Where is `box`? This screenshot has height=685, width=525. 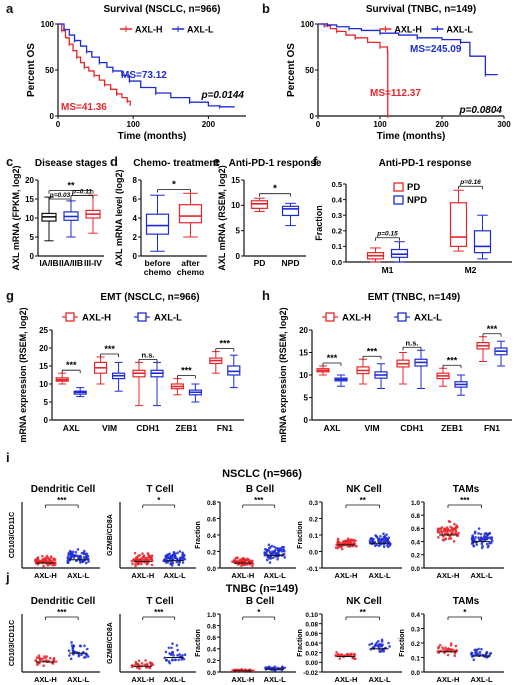
box is located at coordinates (458, 225).